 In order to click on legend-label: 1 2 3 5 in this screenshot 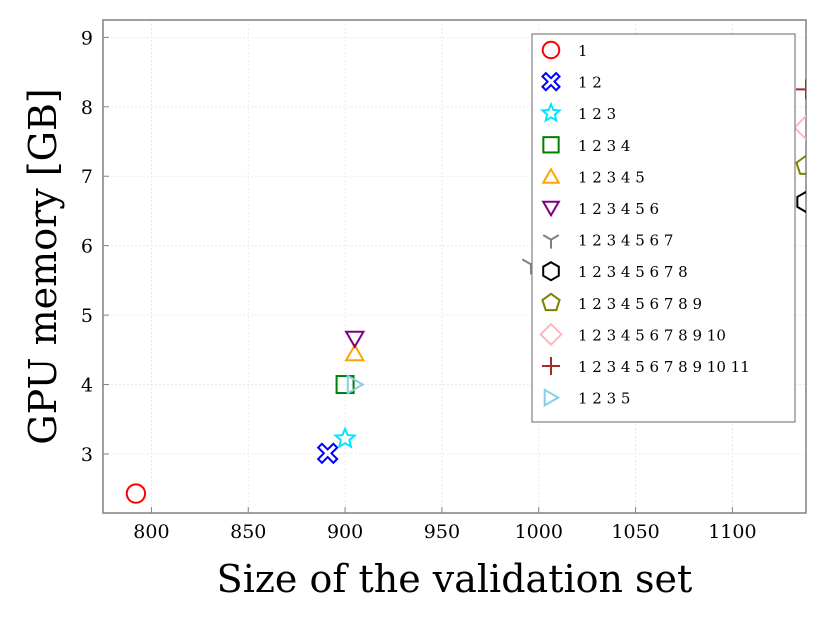, I will do `click(604, 399)`.